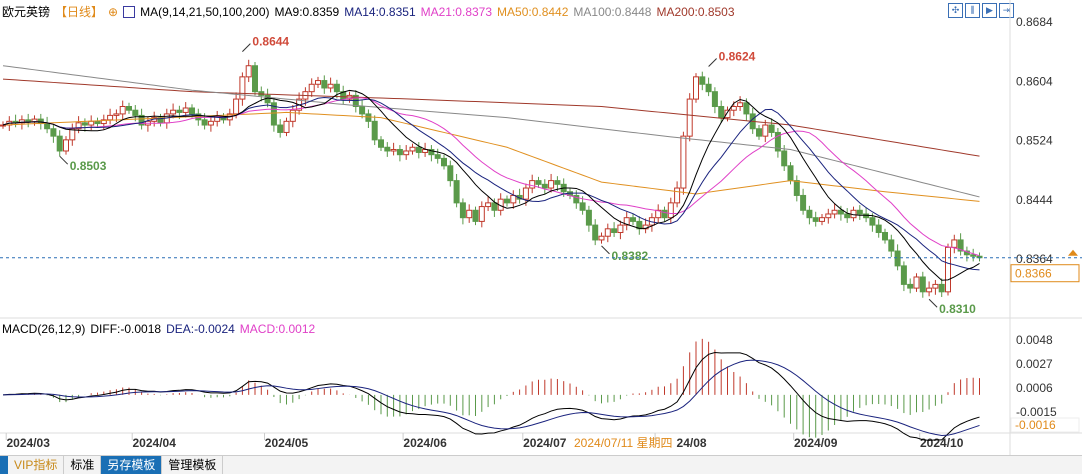 This screenshot has height=475, width=1082. Describe the element at coordinates (113, 11) in the screenshot. I see `plus-circle-icon: ⊕` at that location.